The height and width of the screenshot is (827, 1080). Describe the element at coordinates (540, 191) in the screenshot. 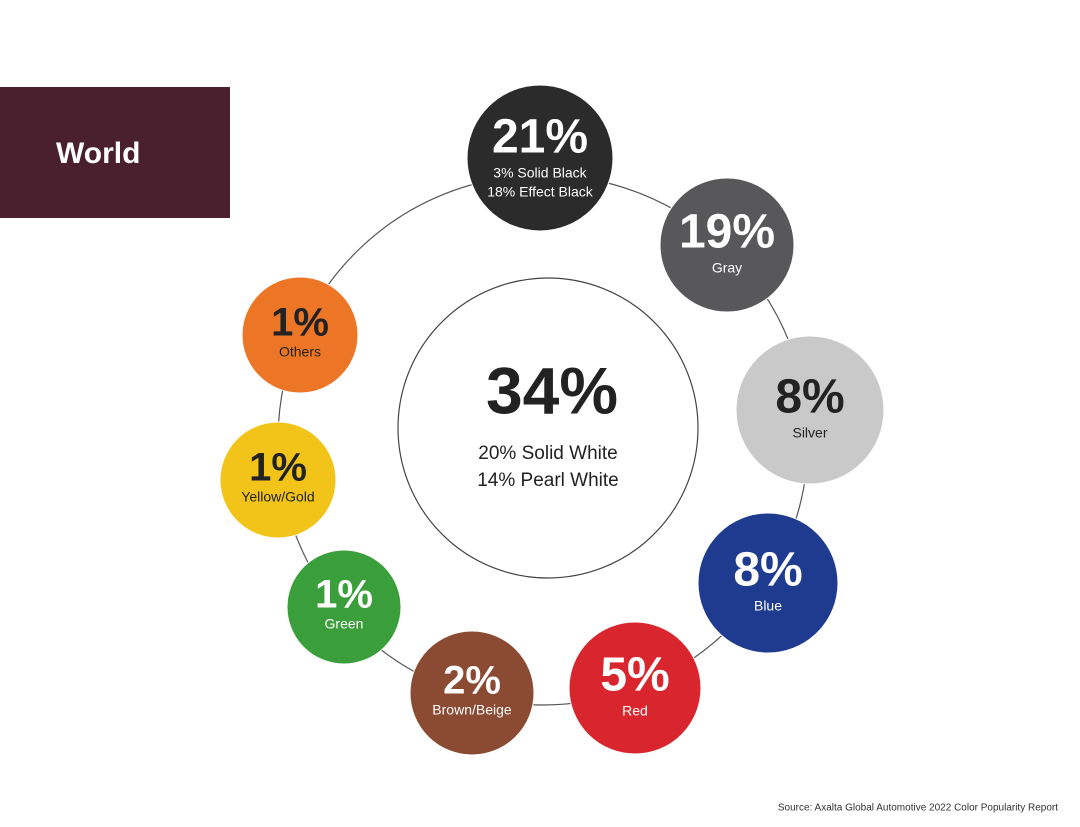

I see `bubble-label: 18% Effect Black` at that location.